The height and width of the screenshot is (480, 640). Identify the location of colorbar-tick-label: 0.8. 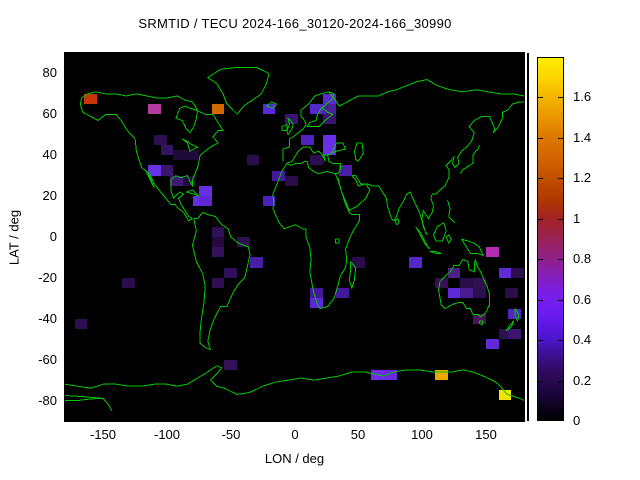
(582, 258).